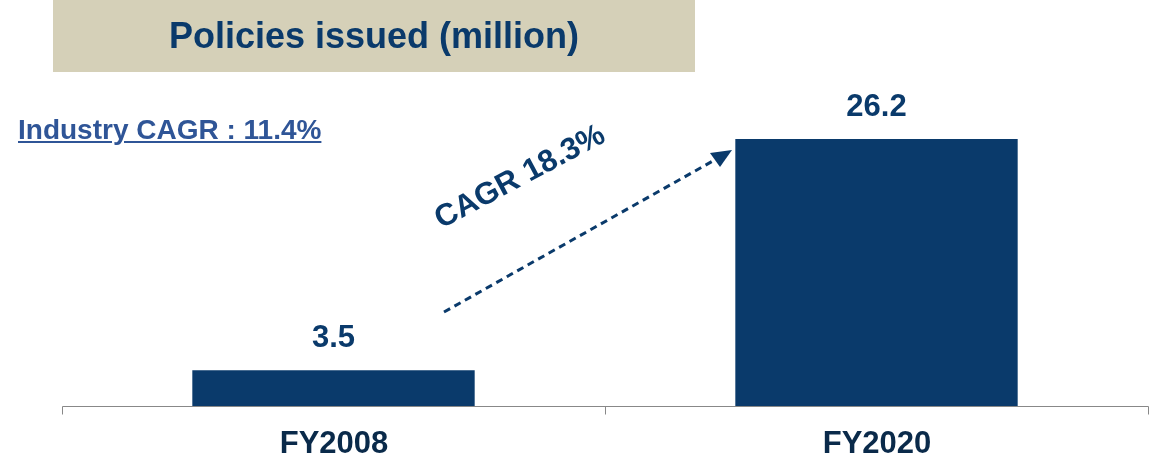 The height and width of the screenshot is (465, 1151). What do you see at coordinates (374, 36) in the screenshot?
I see `chart-title: Policies issued (million)` at bounding box center [374, 36].